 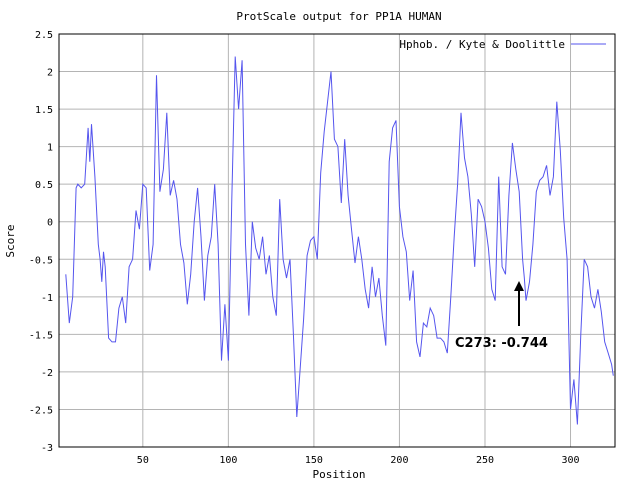 What do you see at coordinates (41, 260) in the screenshot?
I see `y-tick-label: -0.5` at bounding box center [41, 260].